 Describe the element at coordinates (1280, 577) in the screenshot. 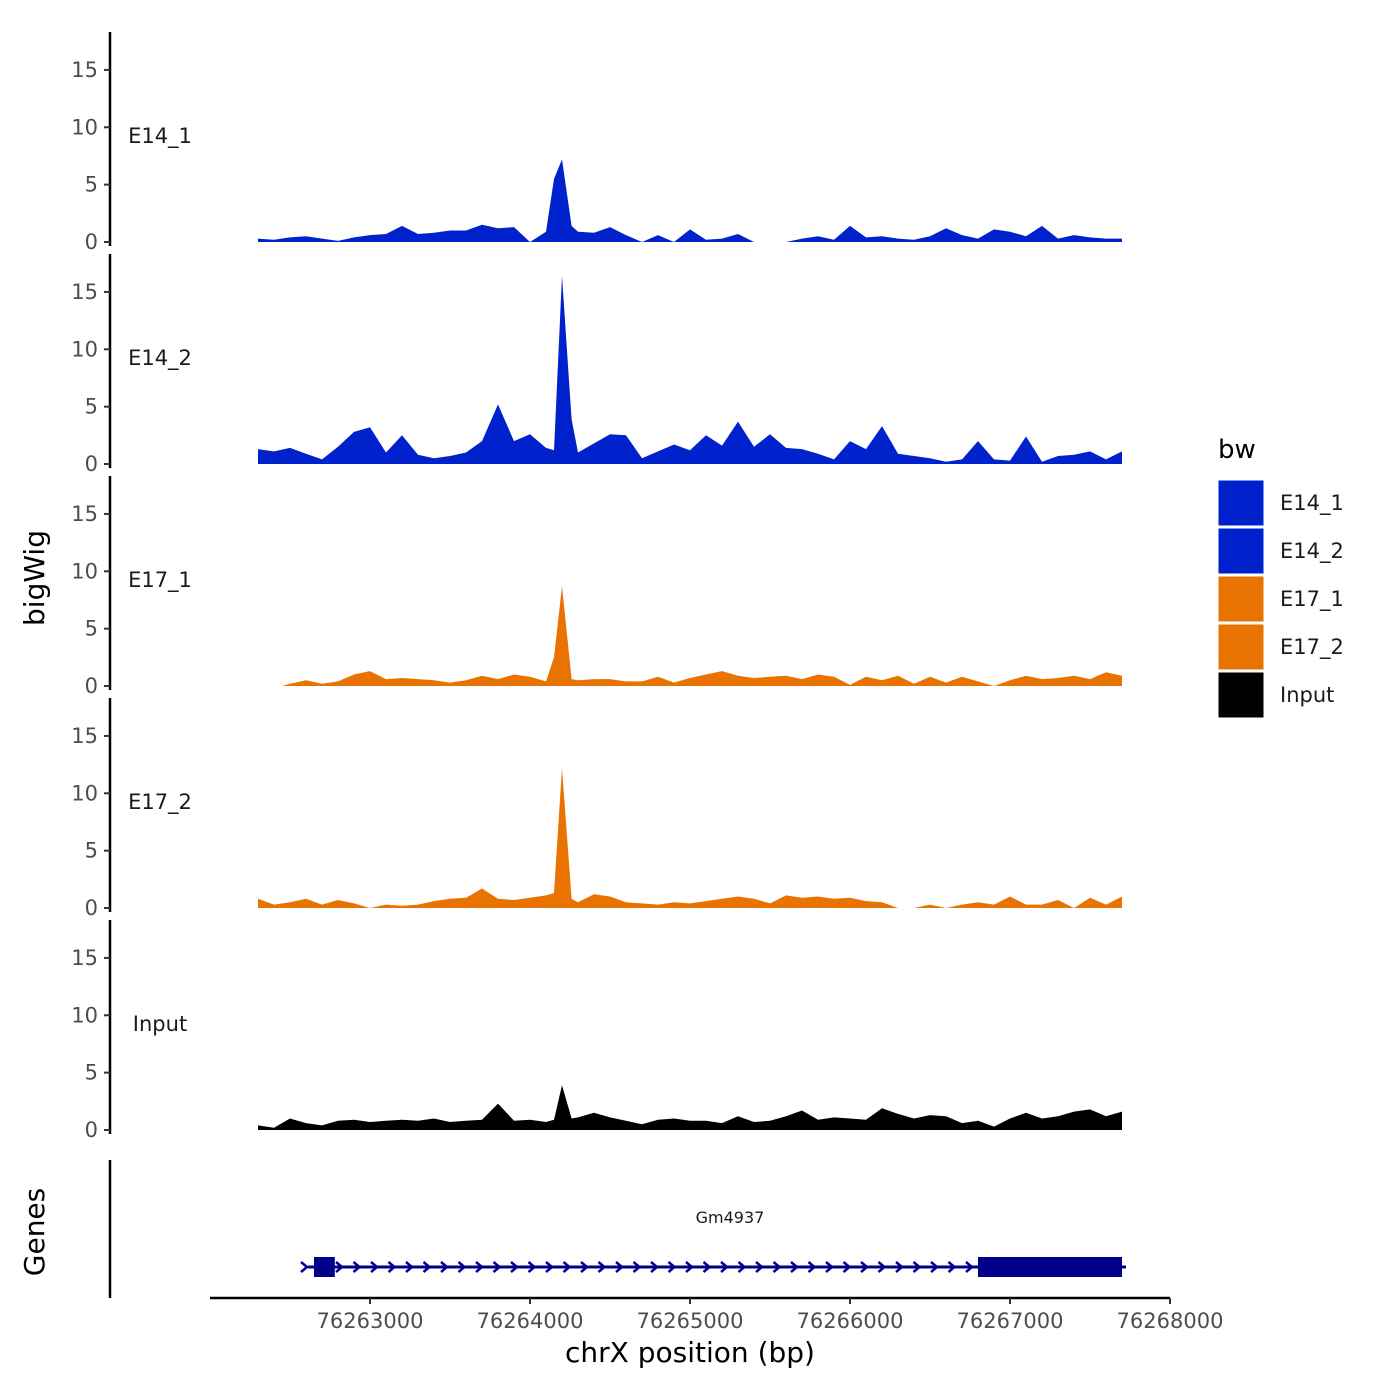

I see `legend: bw E14_1 E14_2 E17_1 E17_2 Input` at that location.